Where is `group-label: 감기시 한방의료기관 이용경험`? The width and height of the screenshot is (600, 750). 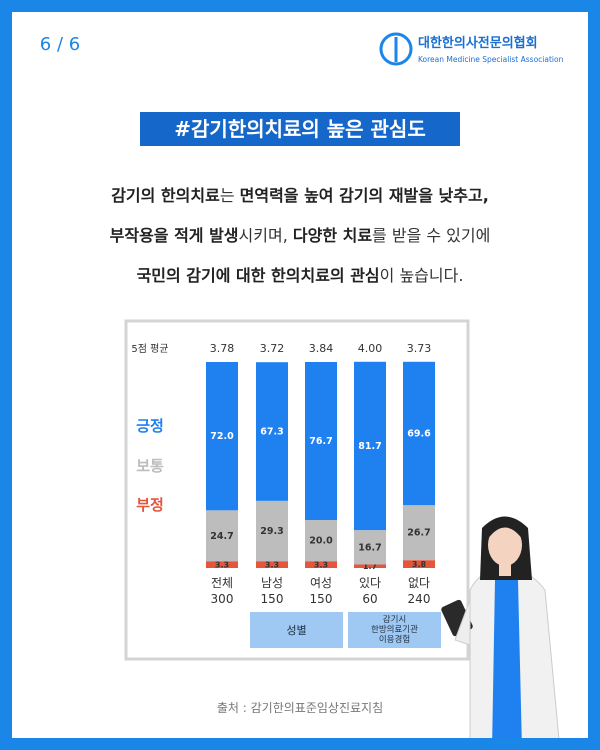 group-label: 감기시 한방의료기관 이용경험 is located at coordinates (394, 629).